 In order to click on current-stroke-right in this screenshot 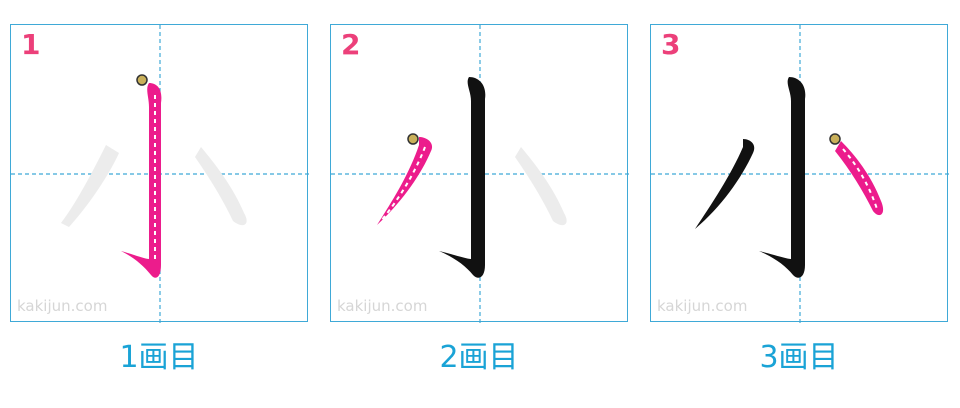, I will do `click(859, 178)`.